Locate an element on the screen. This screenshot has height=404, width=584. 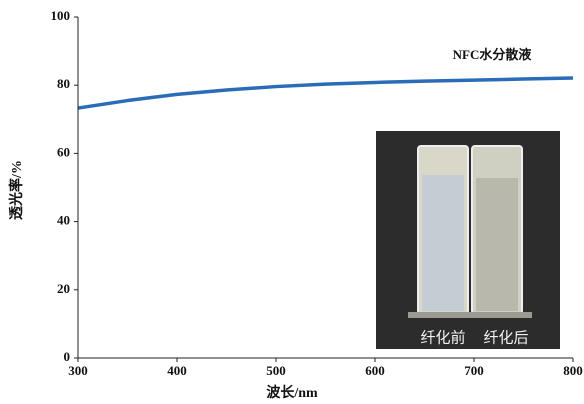
x-axis-label: 波长/nm is located at coordinates (292, 392).